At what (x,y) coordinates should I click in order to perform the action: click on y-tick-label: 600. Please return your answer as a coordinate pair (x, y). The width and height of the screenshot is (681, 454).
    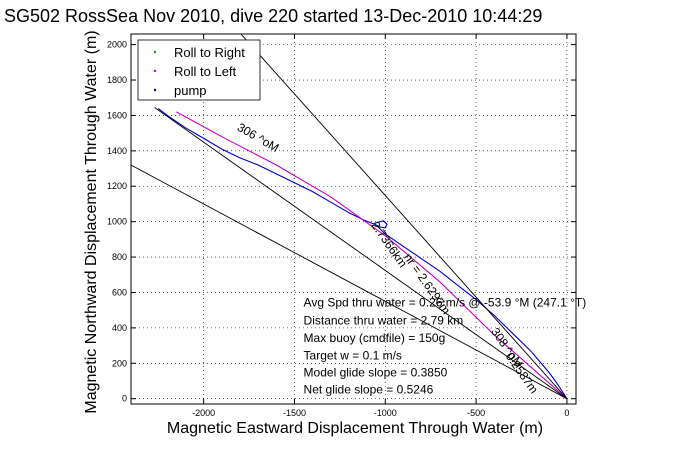
    Looking at the image, I should click on (119, 292).